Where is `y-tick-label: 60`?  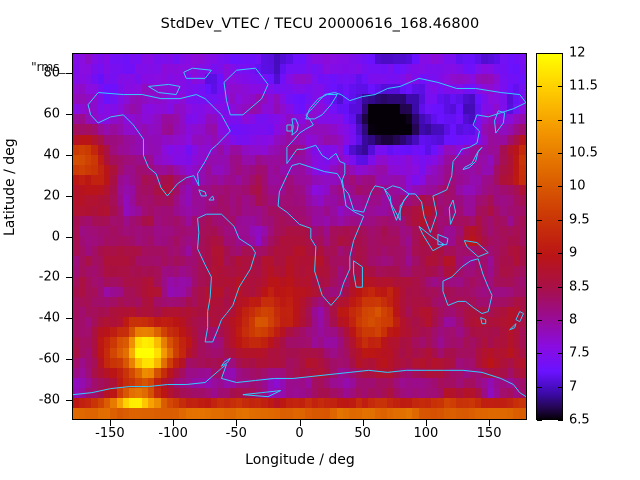
y-tick-label: 60 is located at coordinates (51, 114).